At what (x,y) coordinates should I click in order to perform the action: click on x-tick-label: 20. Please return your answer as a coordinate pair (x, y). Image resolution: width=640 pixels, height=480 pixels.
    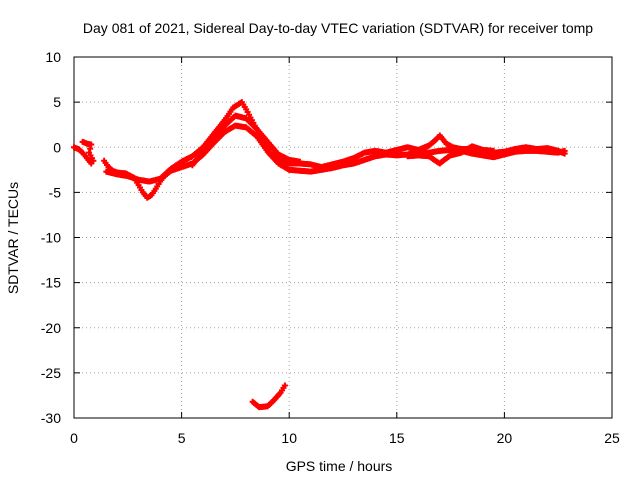
    Looking at the image, I should click on (505, 438).